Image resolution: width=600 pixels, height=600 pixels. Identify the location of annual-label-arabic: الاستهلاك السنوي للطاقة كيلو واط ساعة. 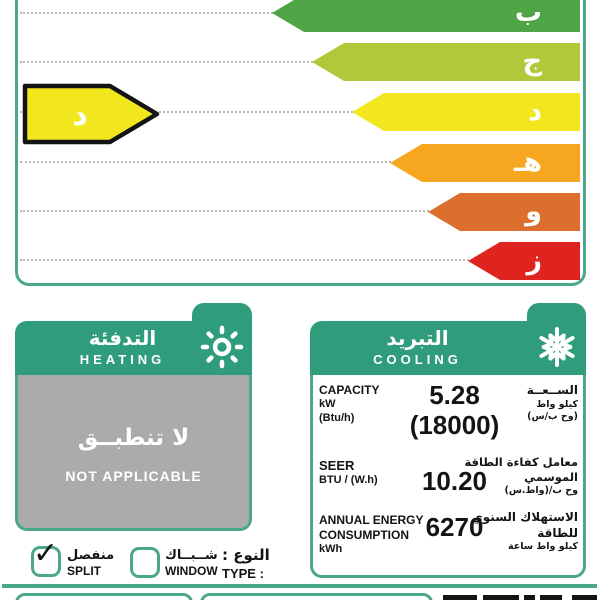
(509, 532).